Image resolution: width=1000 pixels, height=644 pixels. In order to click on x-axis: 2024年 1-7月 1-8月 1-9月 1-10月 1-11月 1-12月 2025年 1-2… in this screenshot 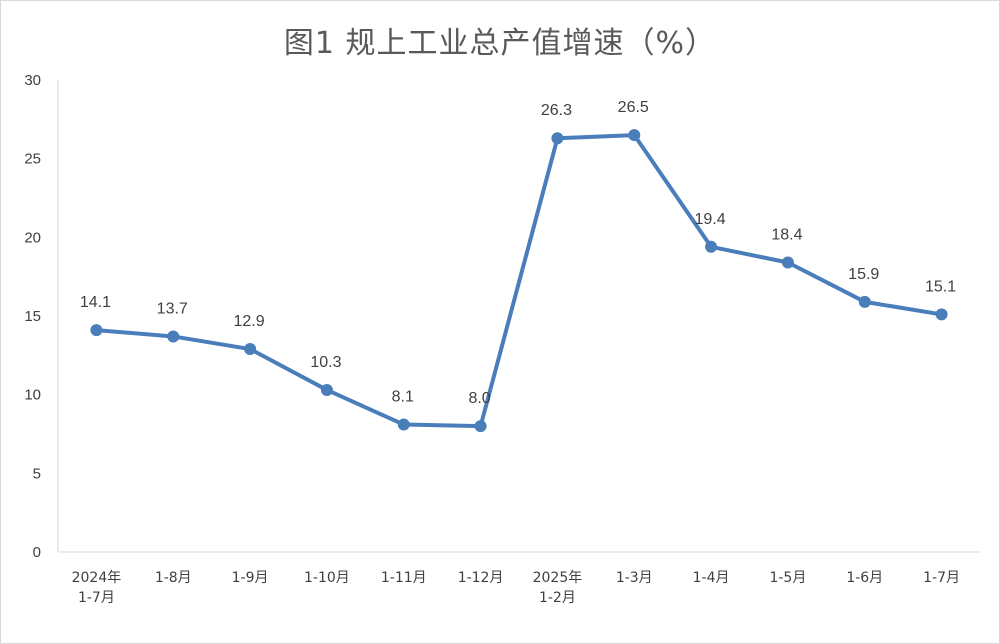, I will do `click(519, 578)`.